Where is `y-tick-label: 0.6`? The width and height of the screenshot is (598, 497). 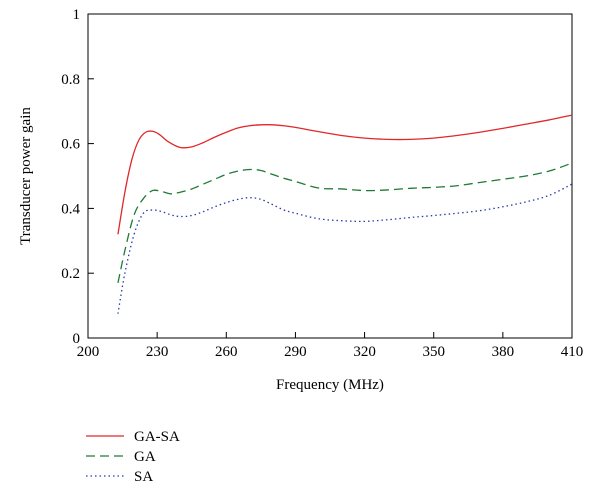 y-tick-label: 0.6 is located at coordinates (70, 145).